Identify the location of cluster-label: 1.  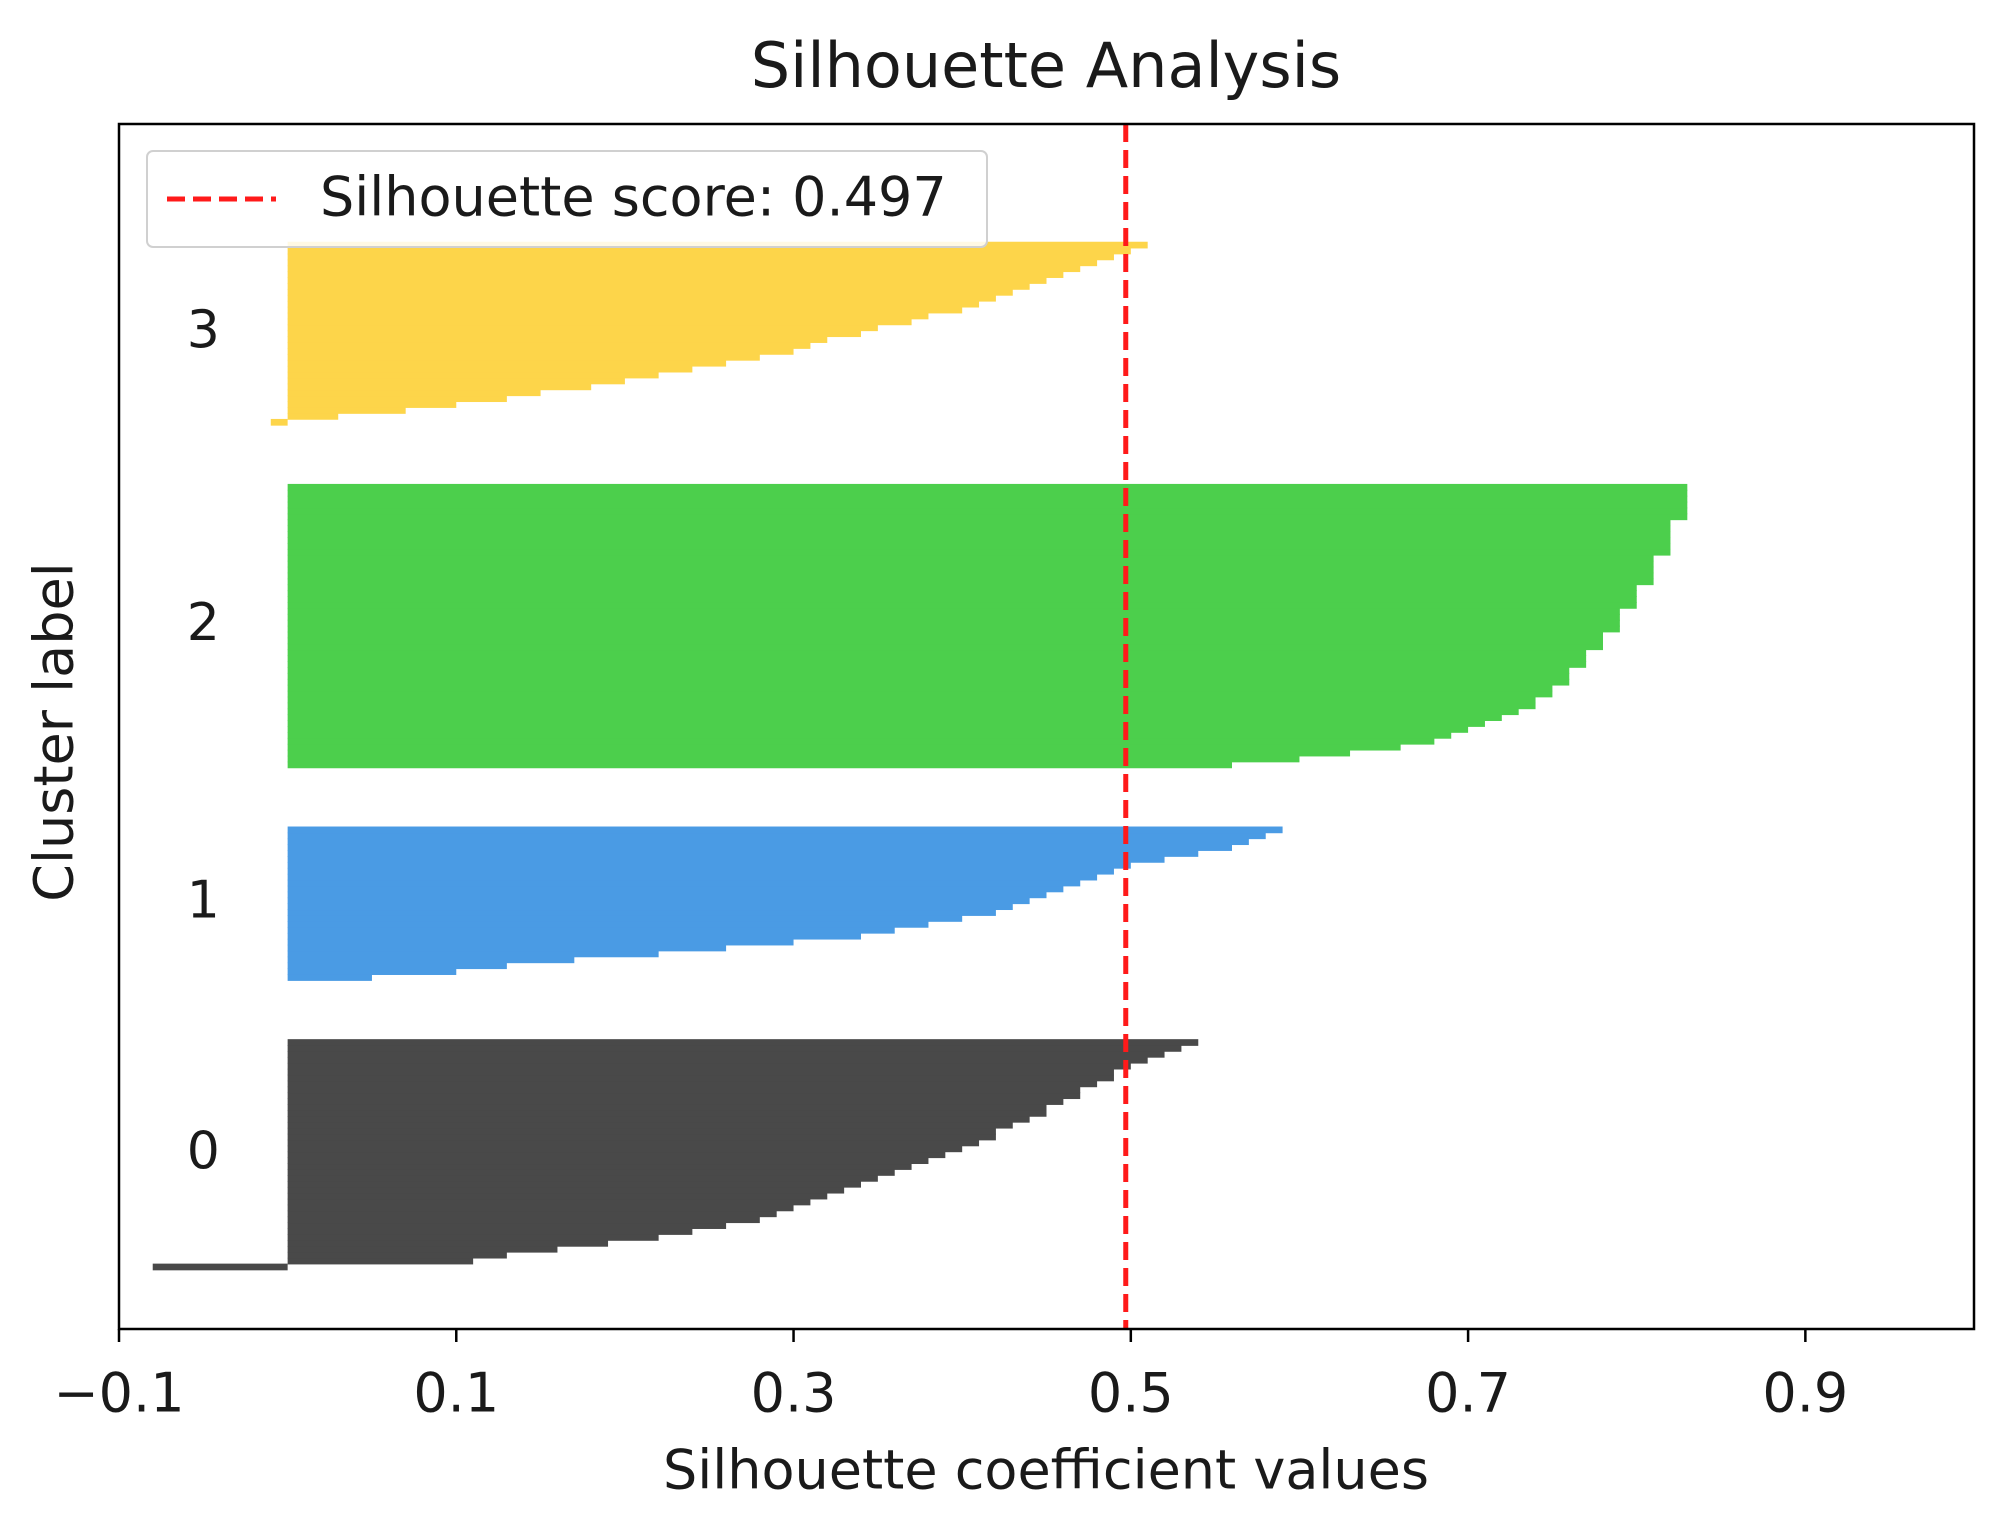
(203, 901).